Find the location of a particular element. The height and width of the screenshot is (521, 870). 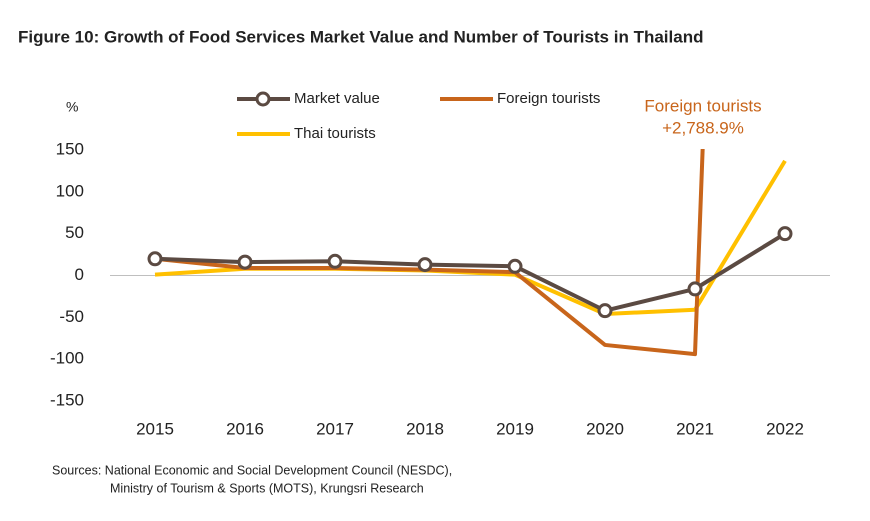

y-tick-label: -150 is located at coordinates (67, 399).